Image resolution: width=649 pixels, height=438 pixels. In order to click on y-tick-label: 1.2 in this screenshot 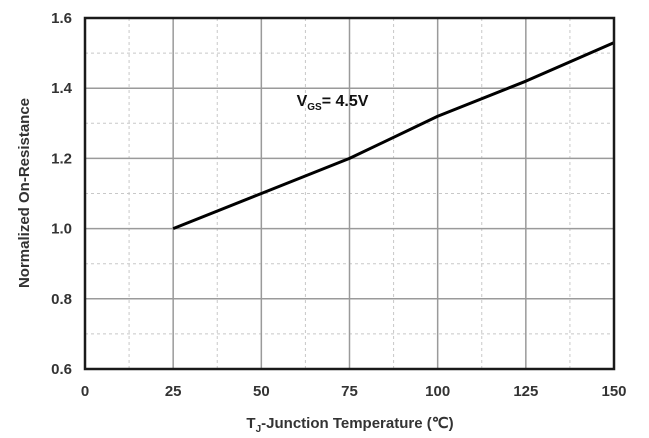, I will do `click(61, 158)`.